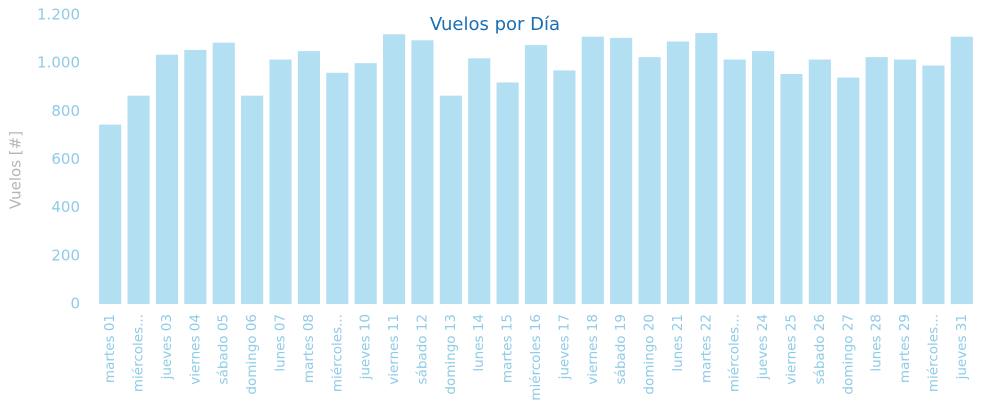  I want to click on chart-title: Vuelos por Día, so click(495, 24).